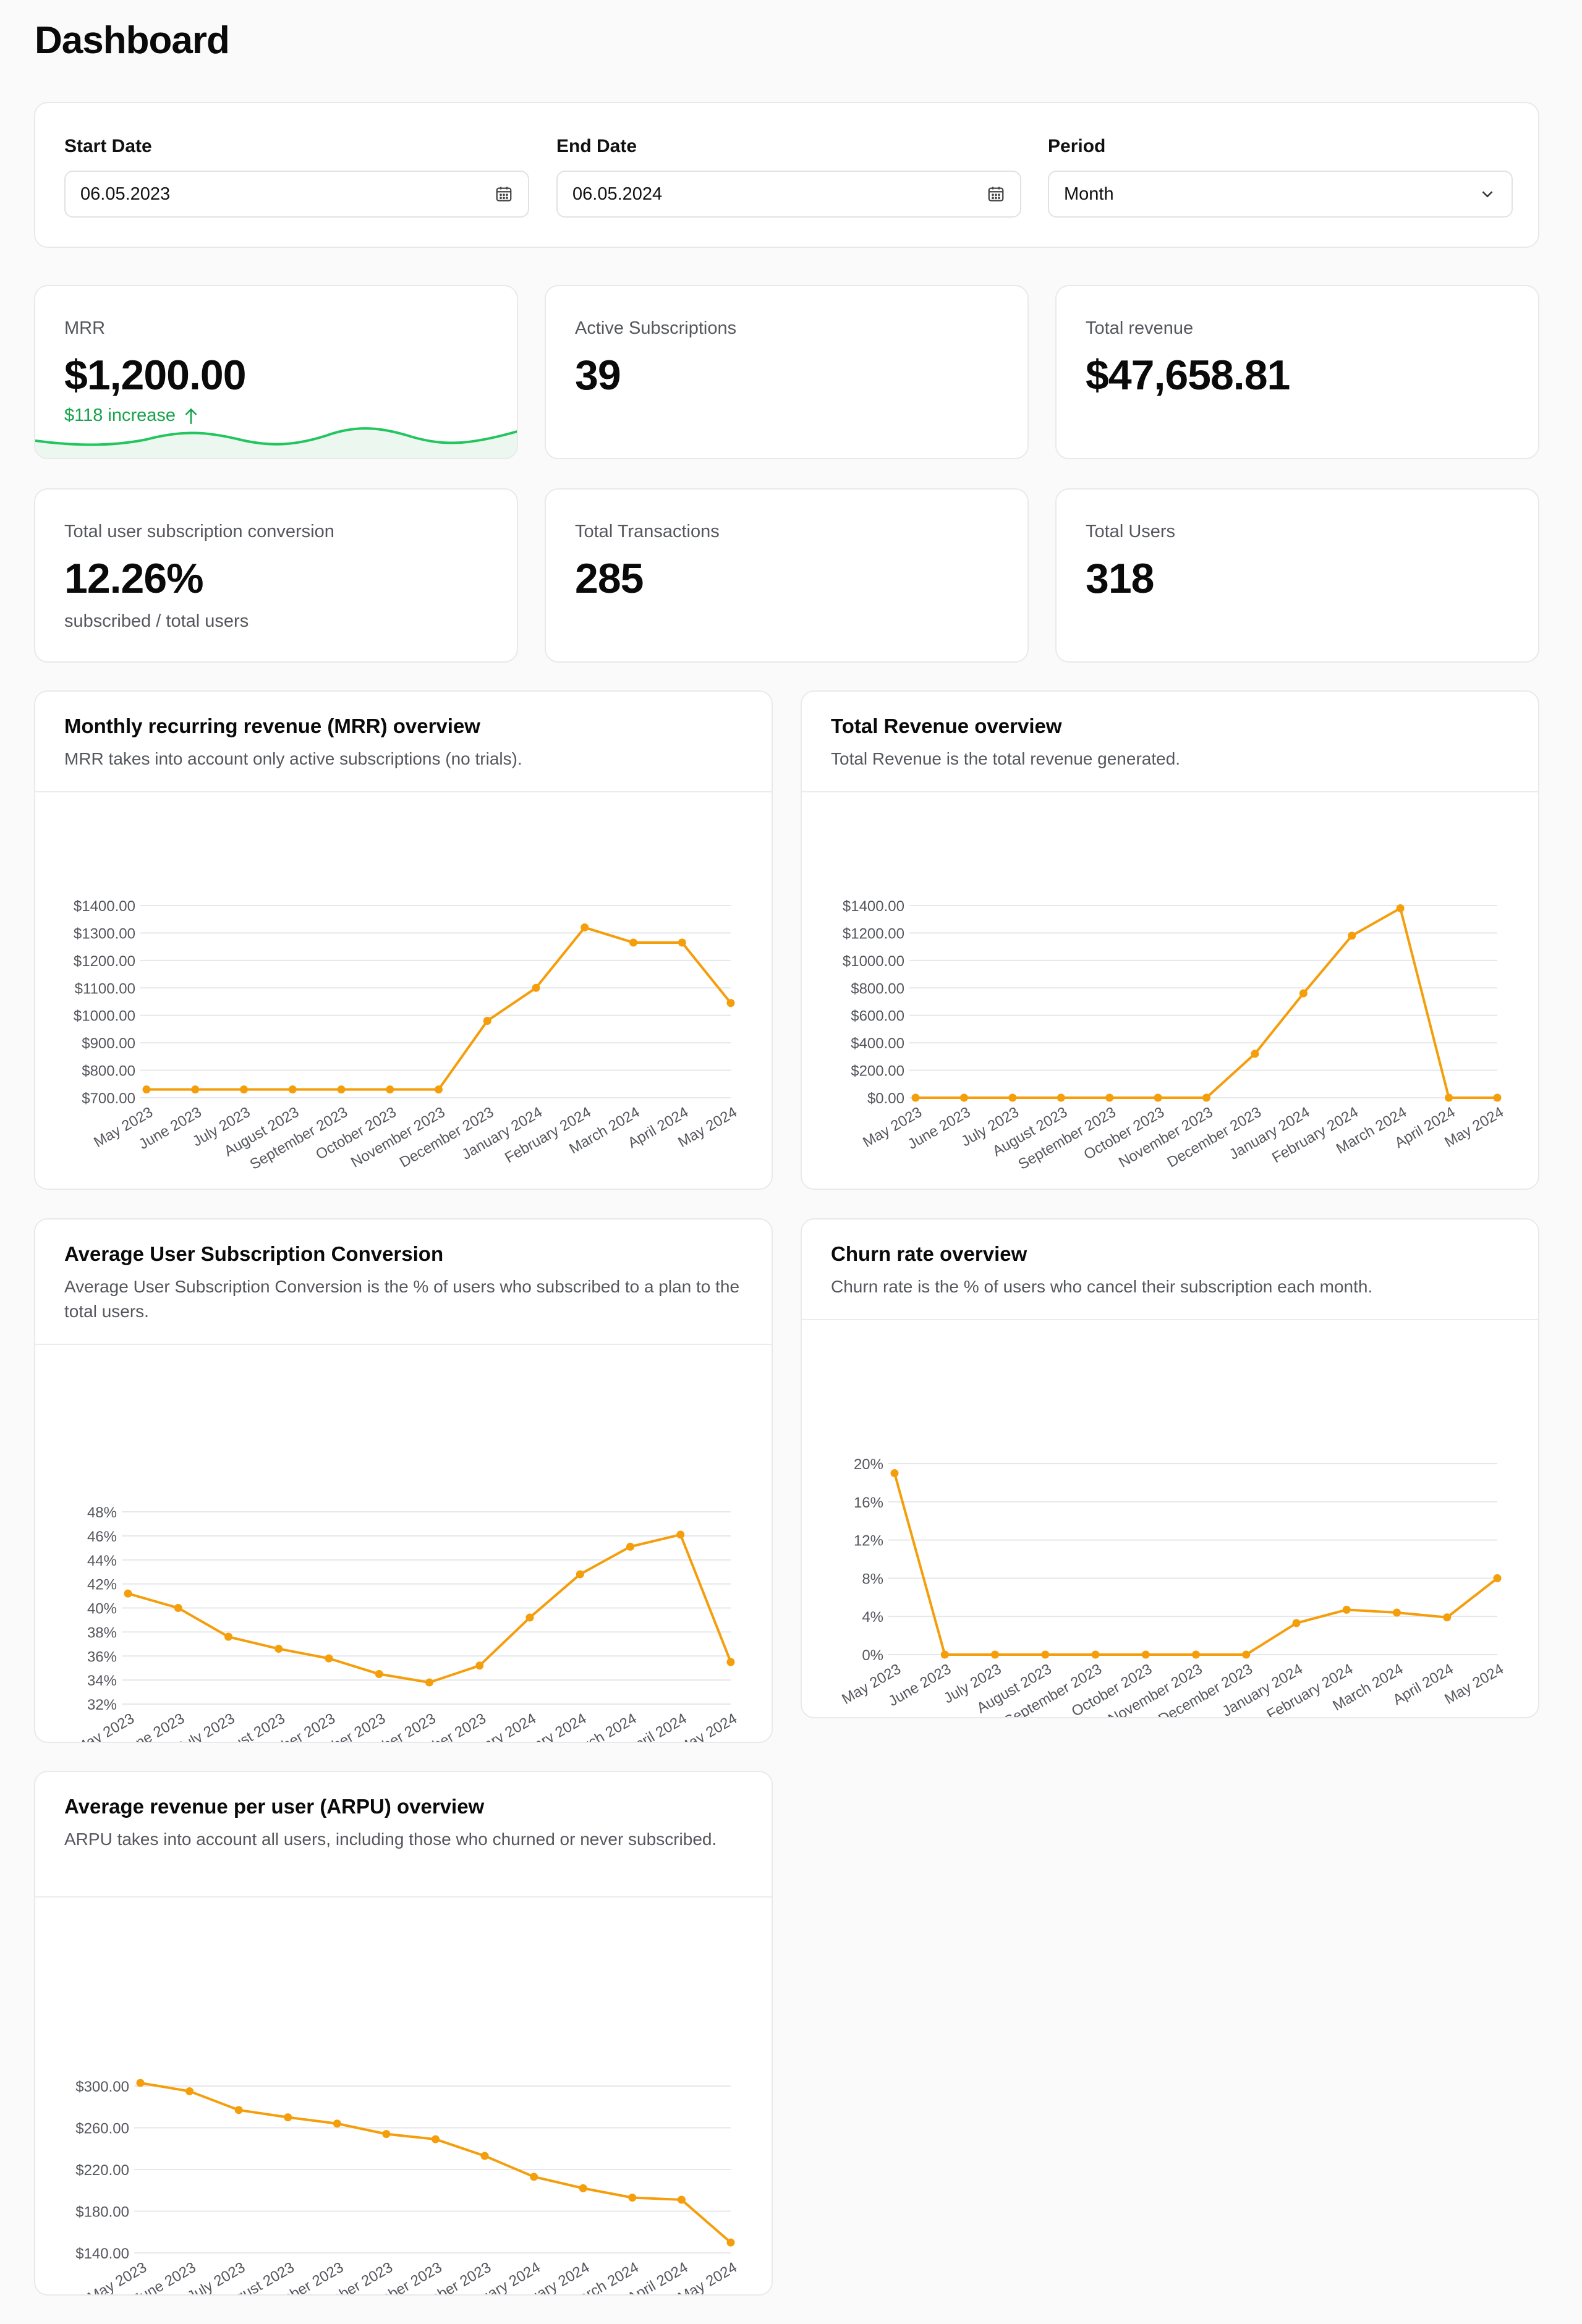 The width and height of the screenshot is (1582, 2324). I want to click on end-date-value: 06.05.2024, so click(617, 194).